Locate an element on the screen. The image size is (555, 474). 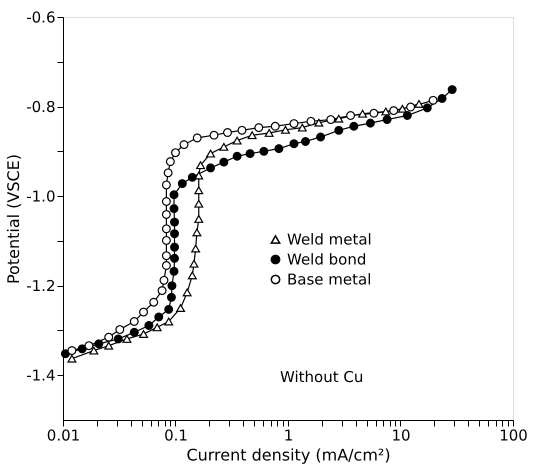
x-tick-label: 100 is located at coordinates (513, 435).